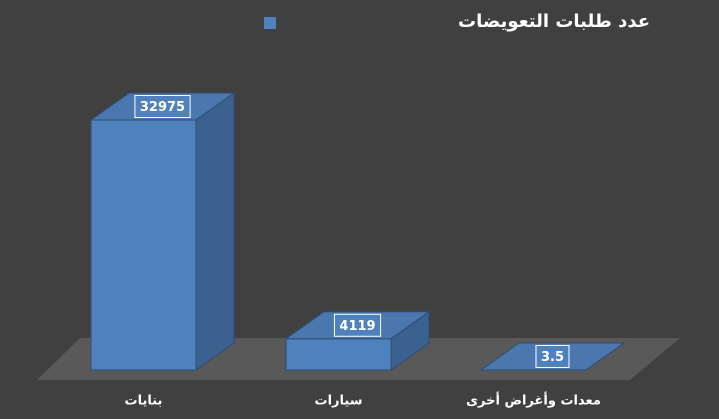  Describe the element at coordinates (215, 231) in the screenshot. I see `bar-side` at that location.